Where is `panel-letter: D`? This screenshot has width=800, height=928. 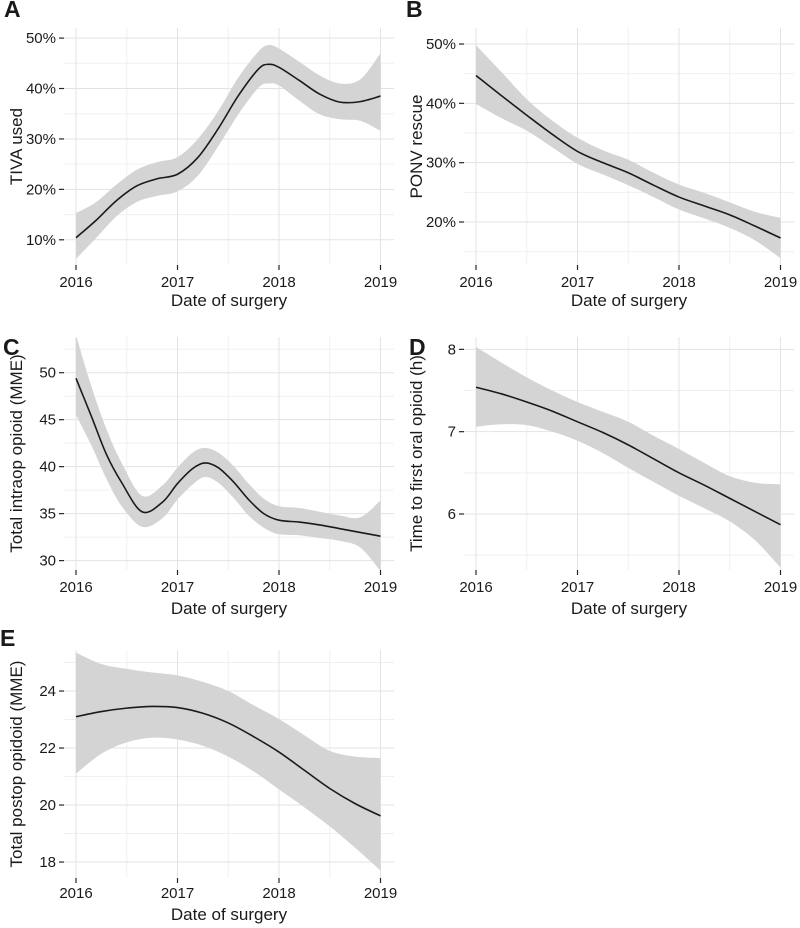
panel-letter: D is located at coordinates (417, 347).